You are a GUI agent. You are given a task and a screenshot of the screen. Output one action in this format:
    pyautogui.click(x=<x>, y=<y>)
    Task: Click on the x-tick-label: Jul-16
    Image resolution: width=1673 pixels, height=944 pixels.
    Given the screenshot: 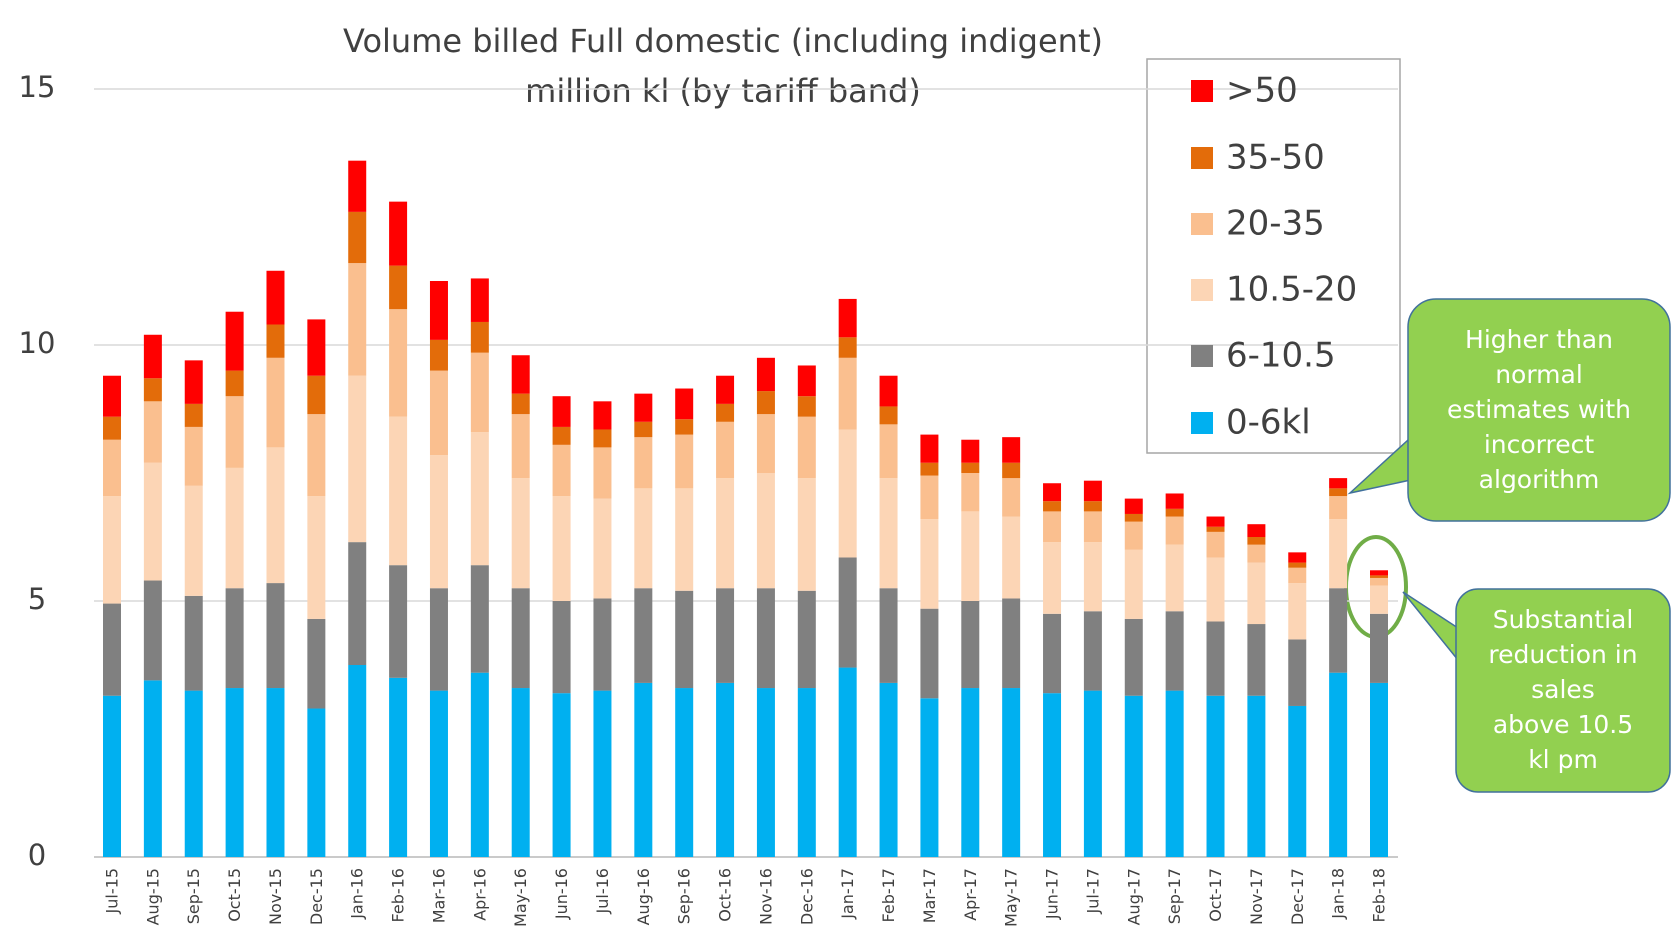 What is the action you would take?
    pyautogui.click(x=602, y=891)
    